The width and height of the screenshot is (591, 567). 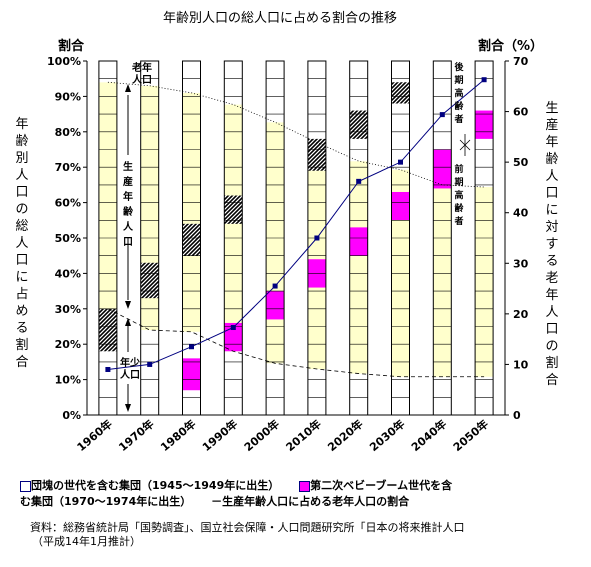 I want to click on right-tick-label: 40, so click(x=521, y=213).